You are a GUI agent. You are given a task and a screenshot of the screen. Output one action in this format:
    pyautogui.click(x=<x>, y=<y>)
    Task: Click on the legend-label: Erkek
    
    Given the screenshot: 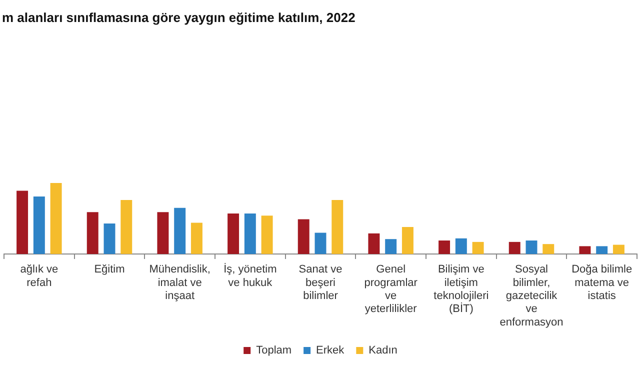 What is the action you would take?
    pyautogui.click(x=330, y=350)
    